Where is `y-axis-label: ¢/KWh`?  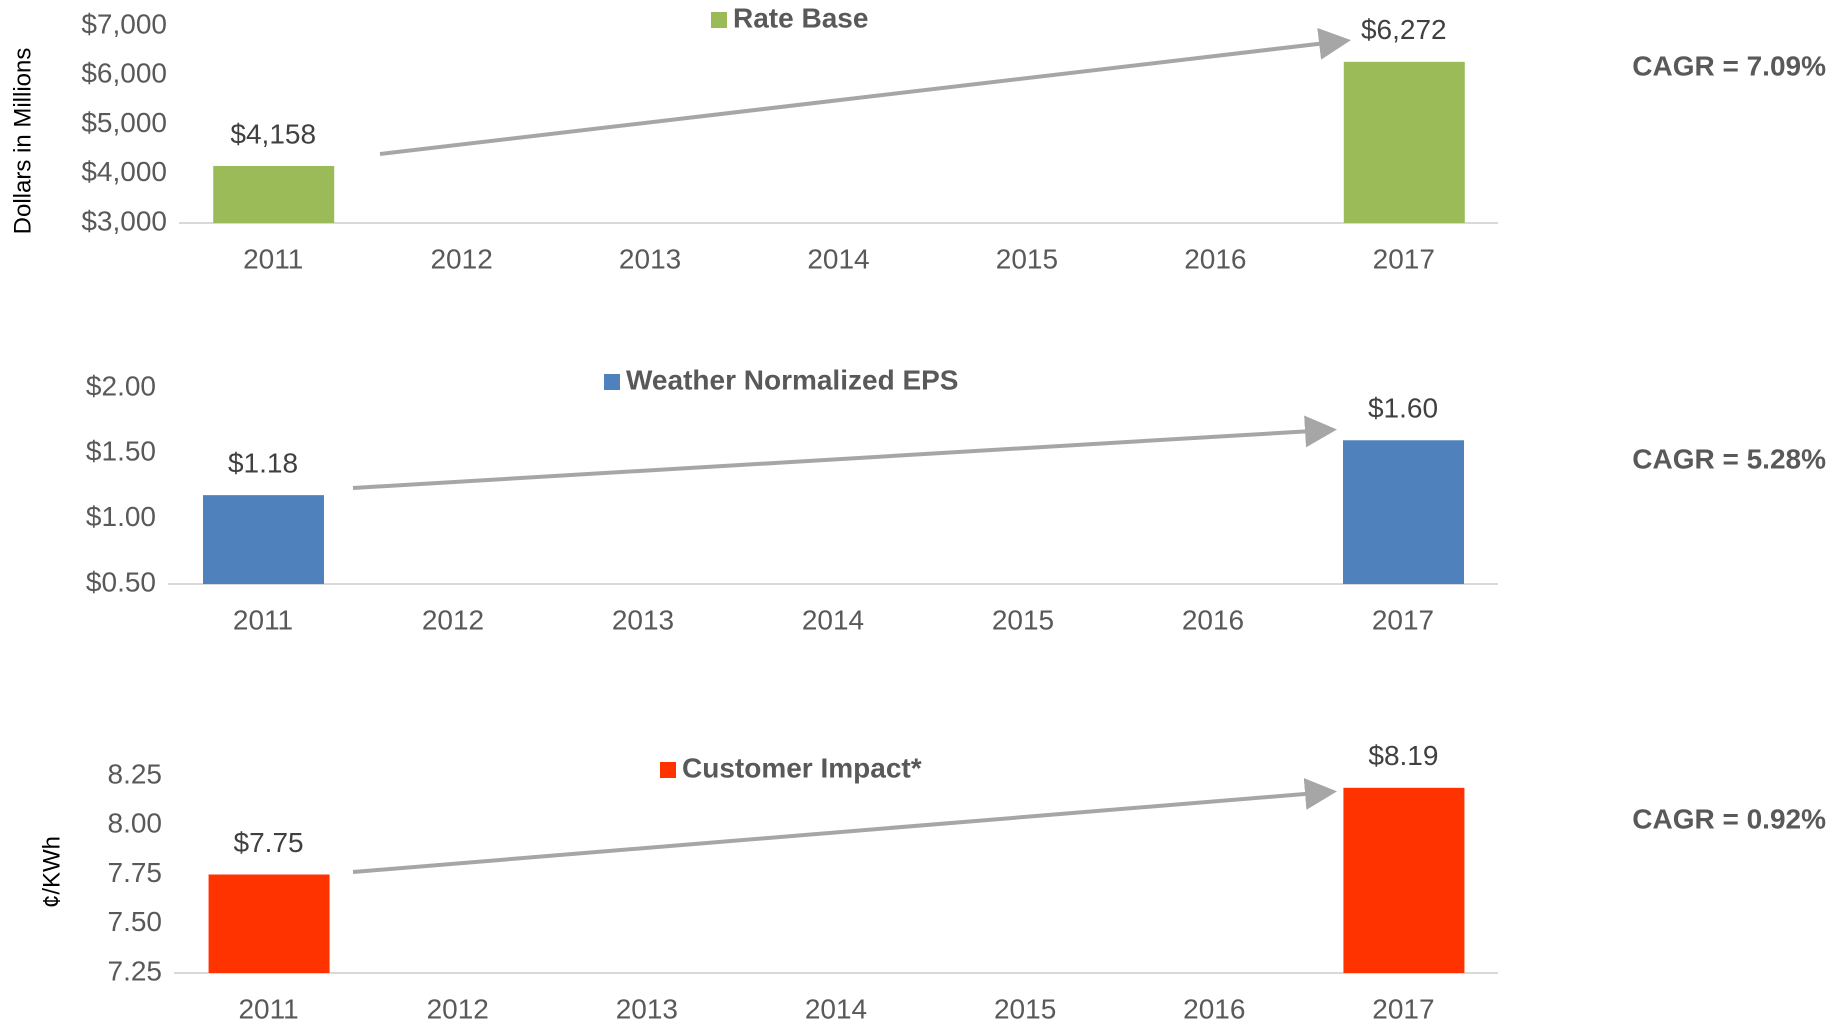 y-axis-label: ¢/KWh is located at coordinates (51, 872).